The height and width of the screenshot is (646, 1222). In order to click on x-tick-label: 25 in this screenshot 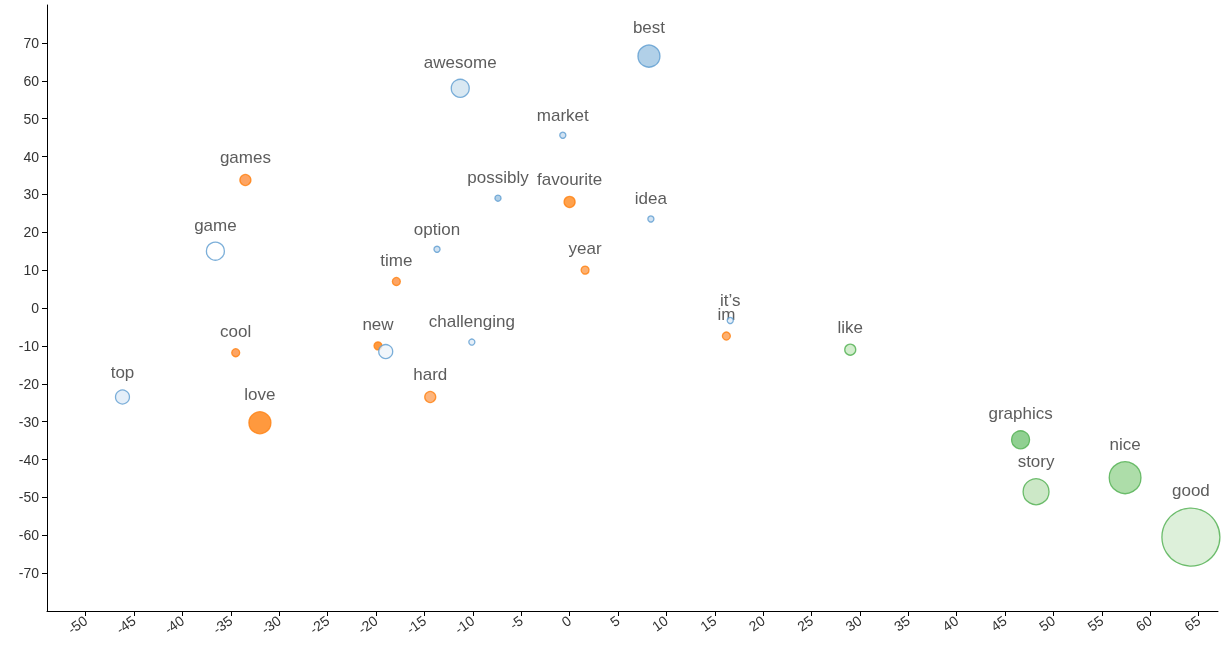, I will do `click(805, 623)`.